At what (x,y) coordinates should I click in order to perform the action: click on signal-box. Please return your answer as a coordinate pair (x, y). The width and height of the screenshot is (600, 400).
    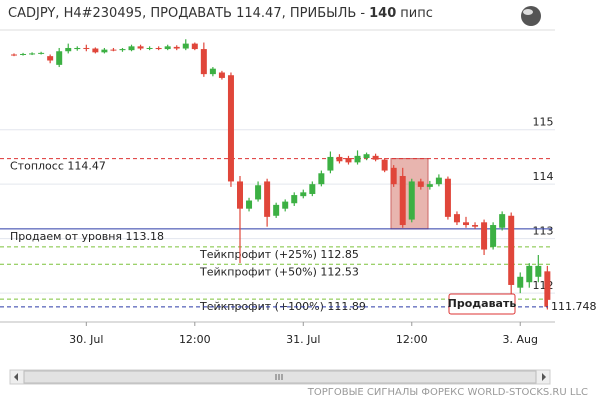
    Looking at the image, I should click on (482, 304).